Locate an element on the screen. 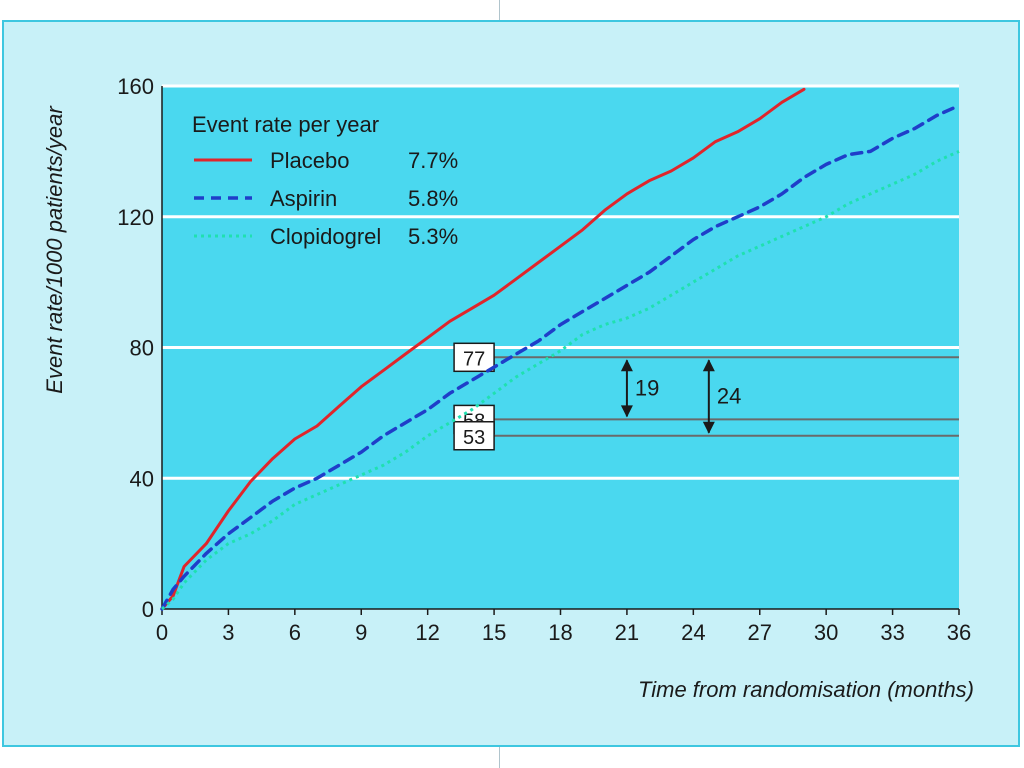  level-label: 77 is located at coordinates (474, 359).